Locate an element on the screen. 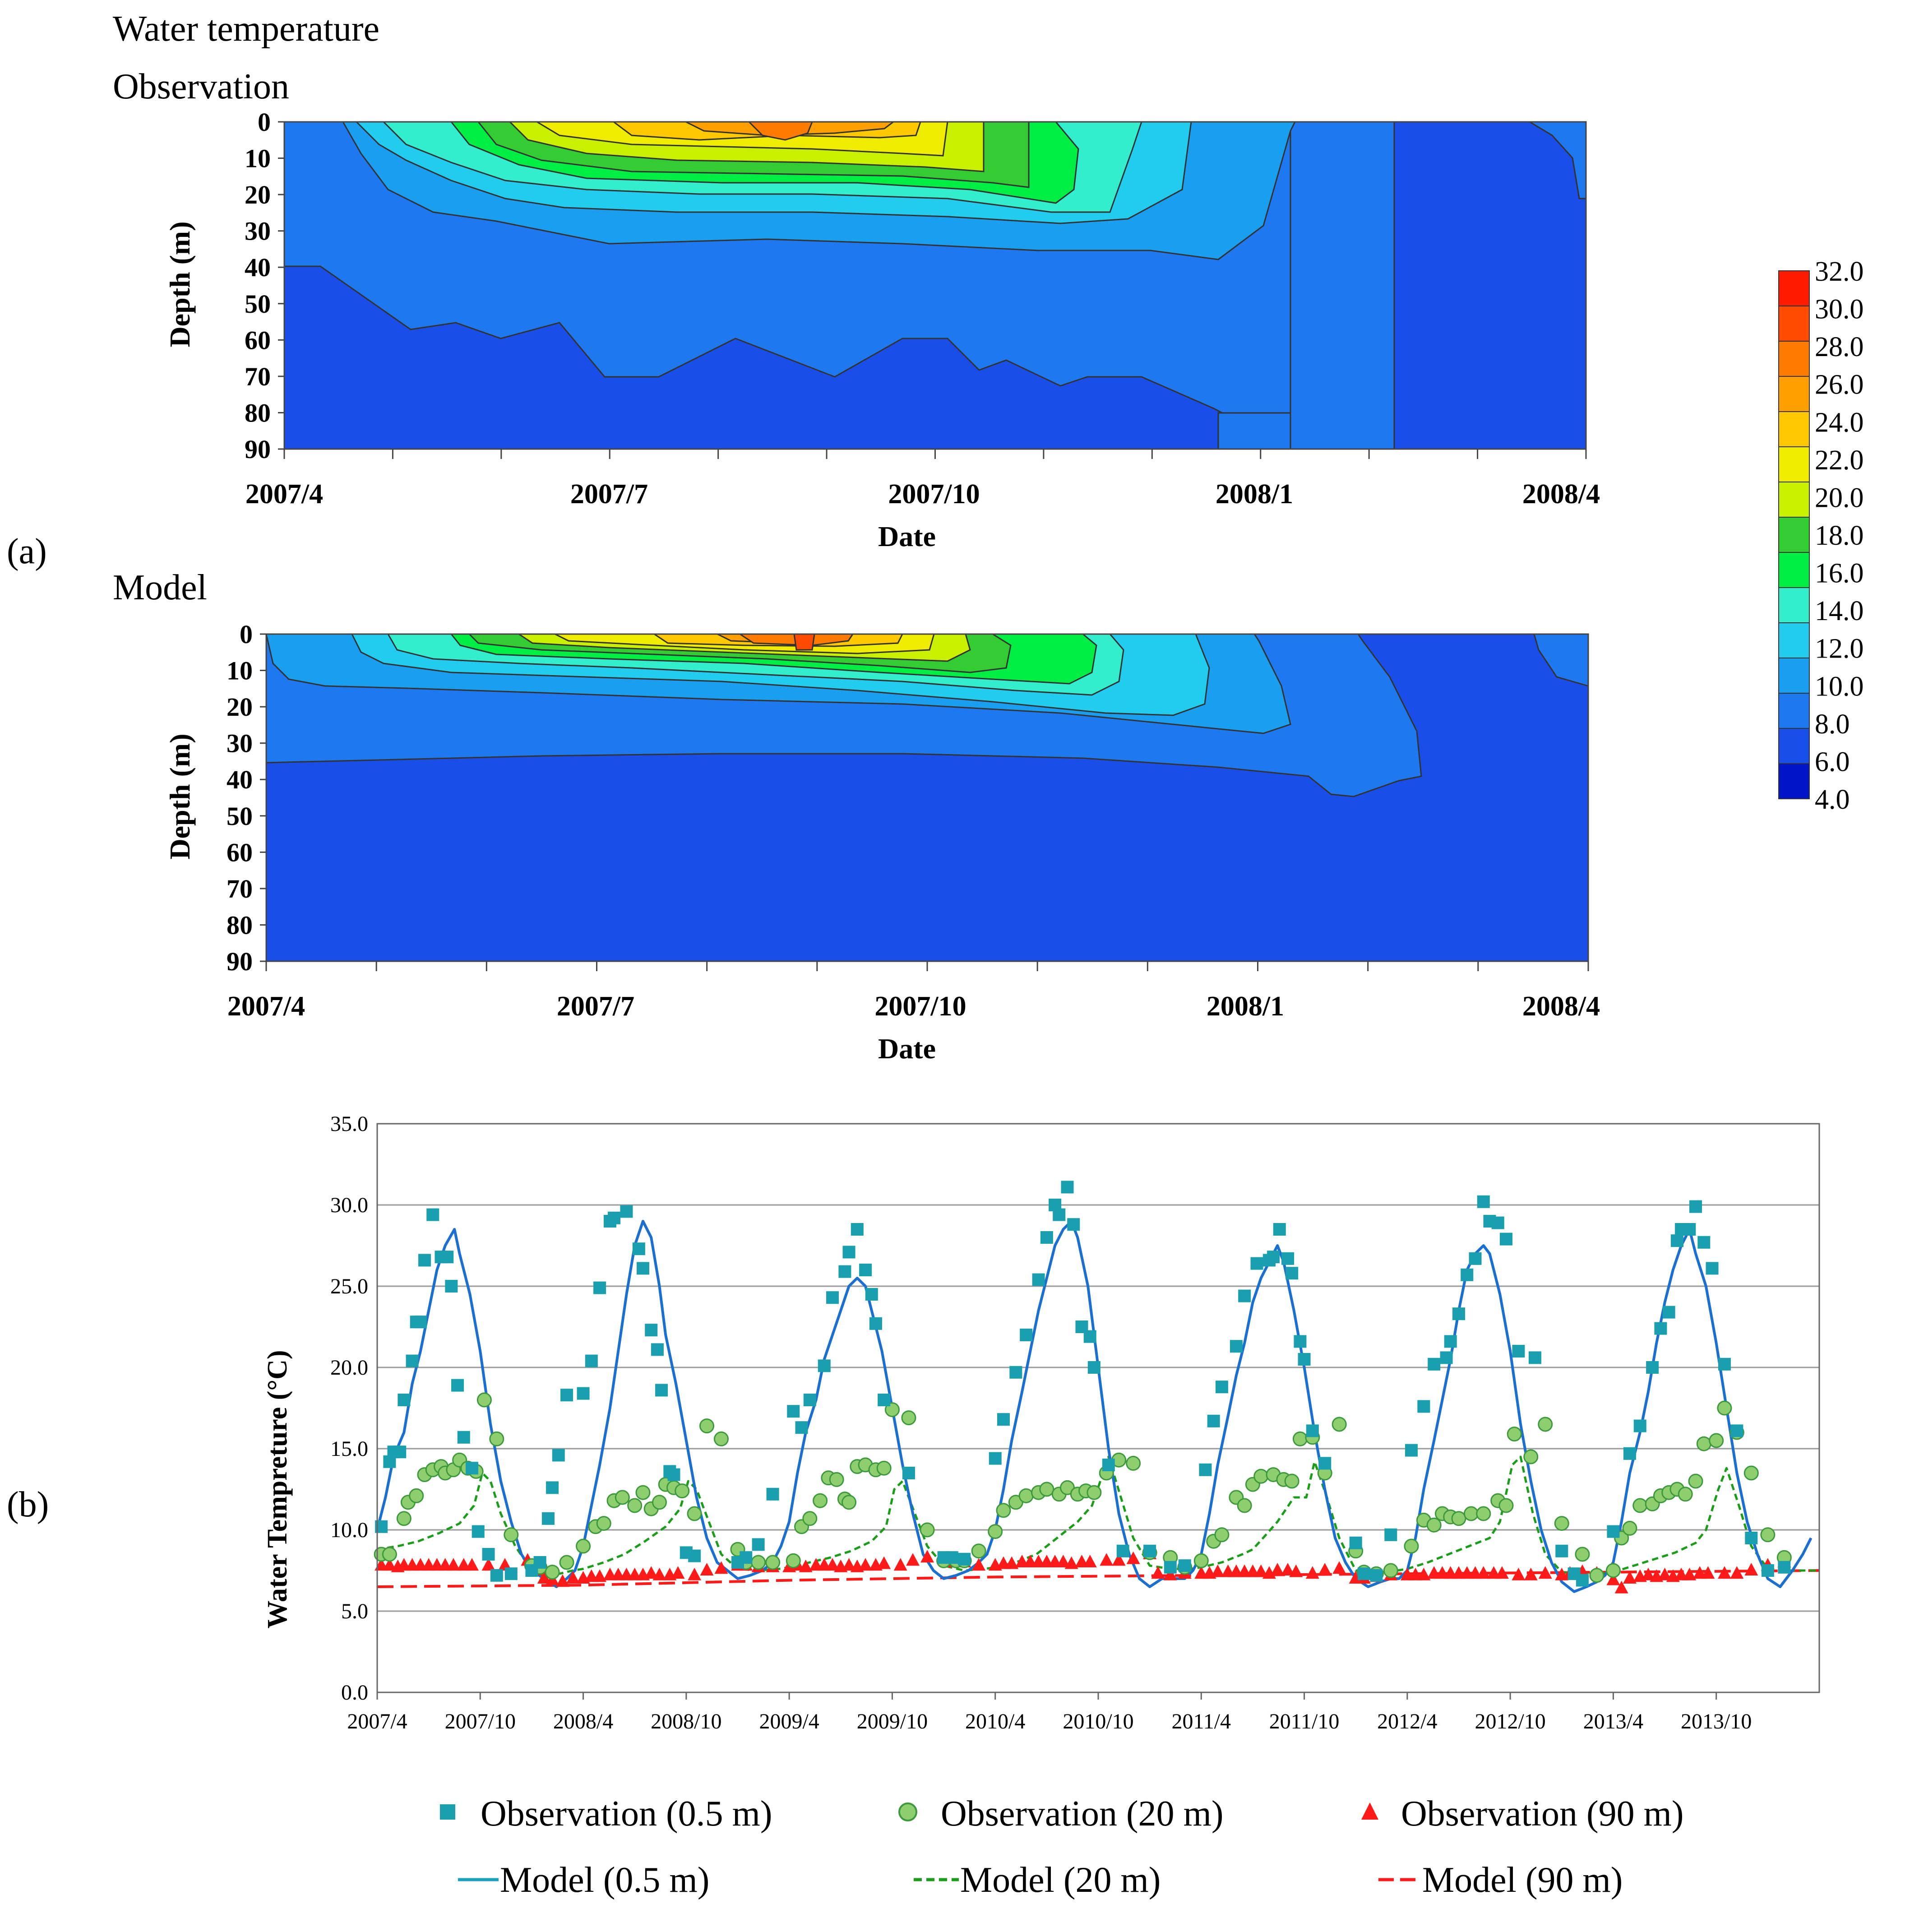 The height and width of the screenshot is (1932, 1905). ts-ytick: 20.0 is located at coordinates (349, 1368).